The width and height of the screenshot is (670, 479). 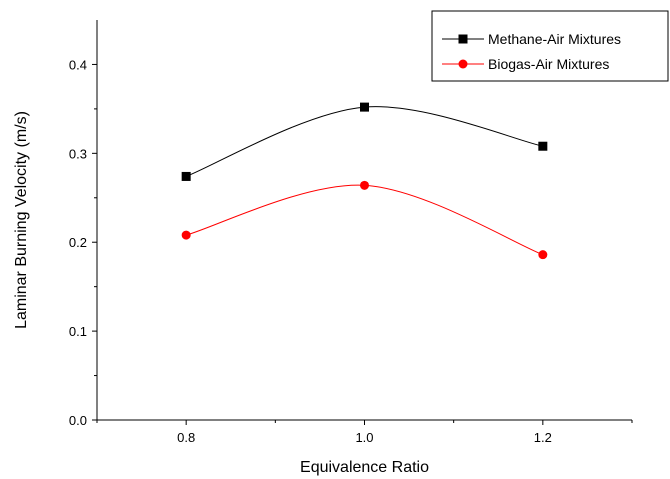 What do you see at coordinates (548, 64) in the screenshot?
I see `legend-label: Biogas-Air Mixtures` at bounding box center [548, 64].